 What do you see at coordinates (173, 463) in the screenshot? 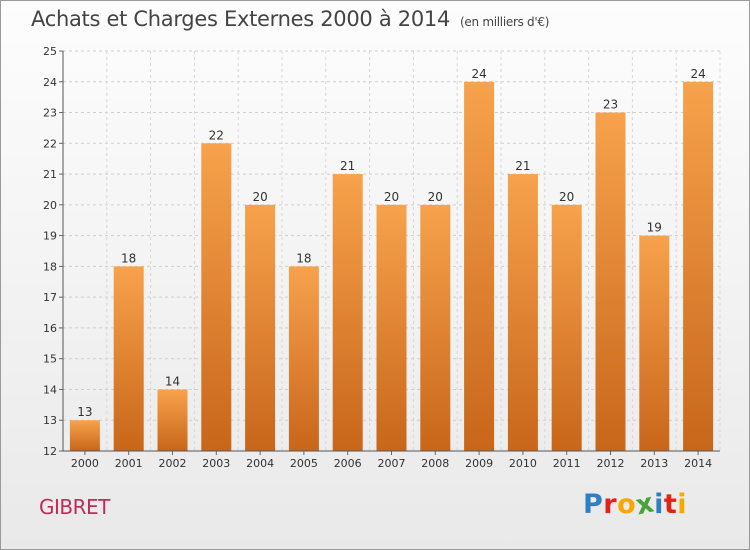
I see `x-tick-label-2002: 2002` at bounding box center [173, 463].